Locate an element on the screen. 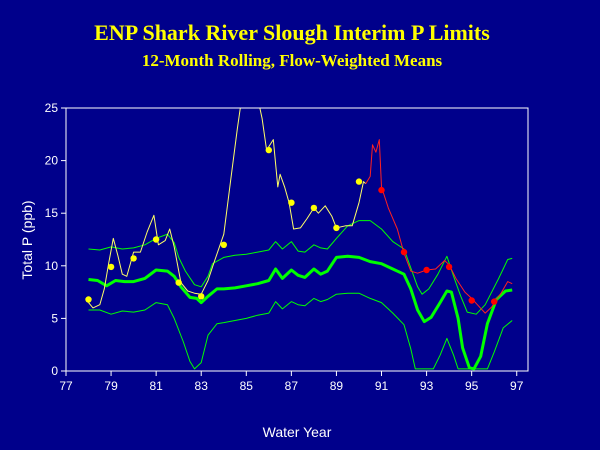 The image size is (600, 450). x-tick-label: 89 is located at coordinates (337, 386).